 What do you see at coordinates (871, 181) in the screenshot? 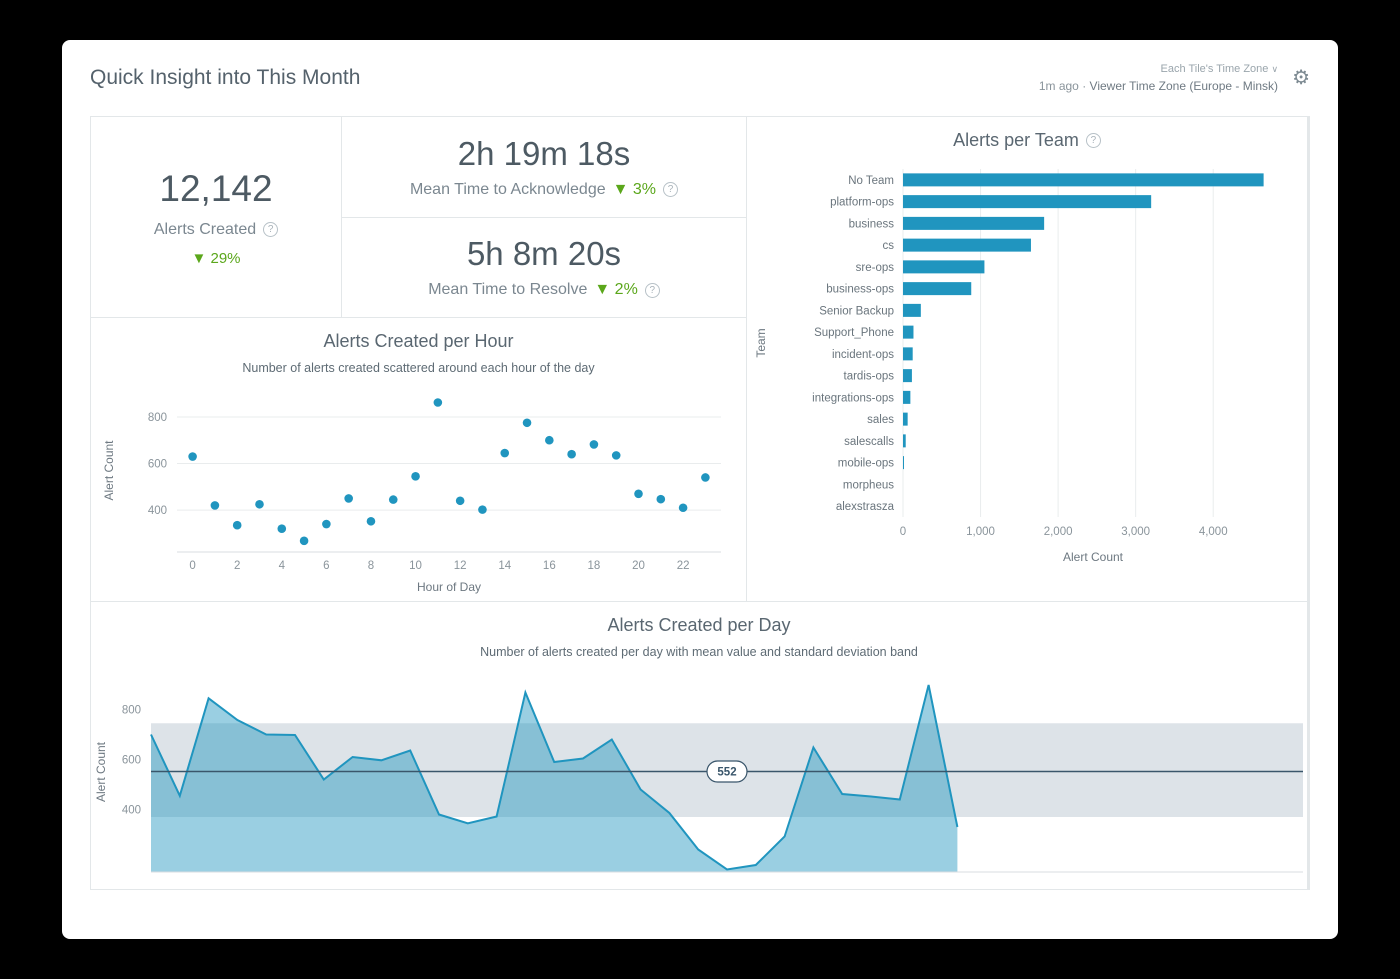
I see `svg-text: No Team` at bounding box center [871, 181].